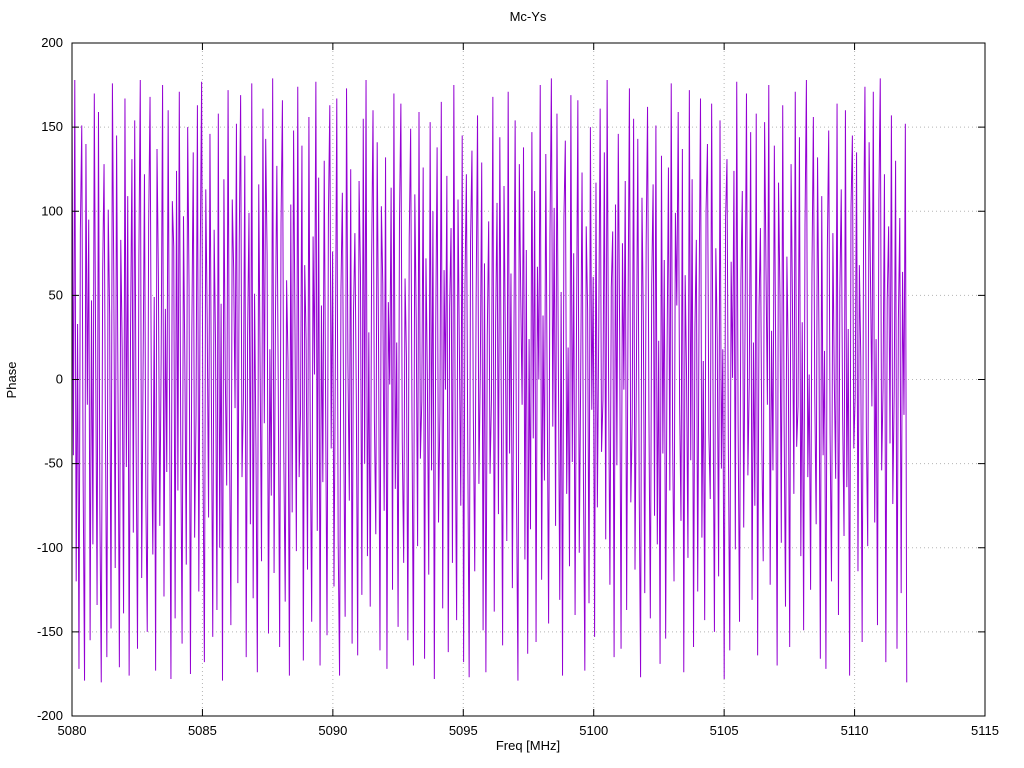 Image resolution: width=1024 pixels, height=768 pixels. Describe the element at coordinates (52, 126) in the screenshot. I see `y-tick-label: 150` at that location.